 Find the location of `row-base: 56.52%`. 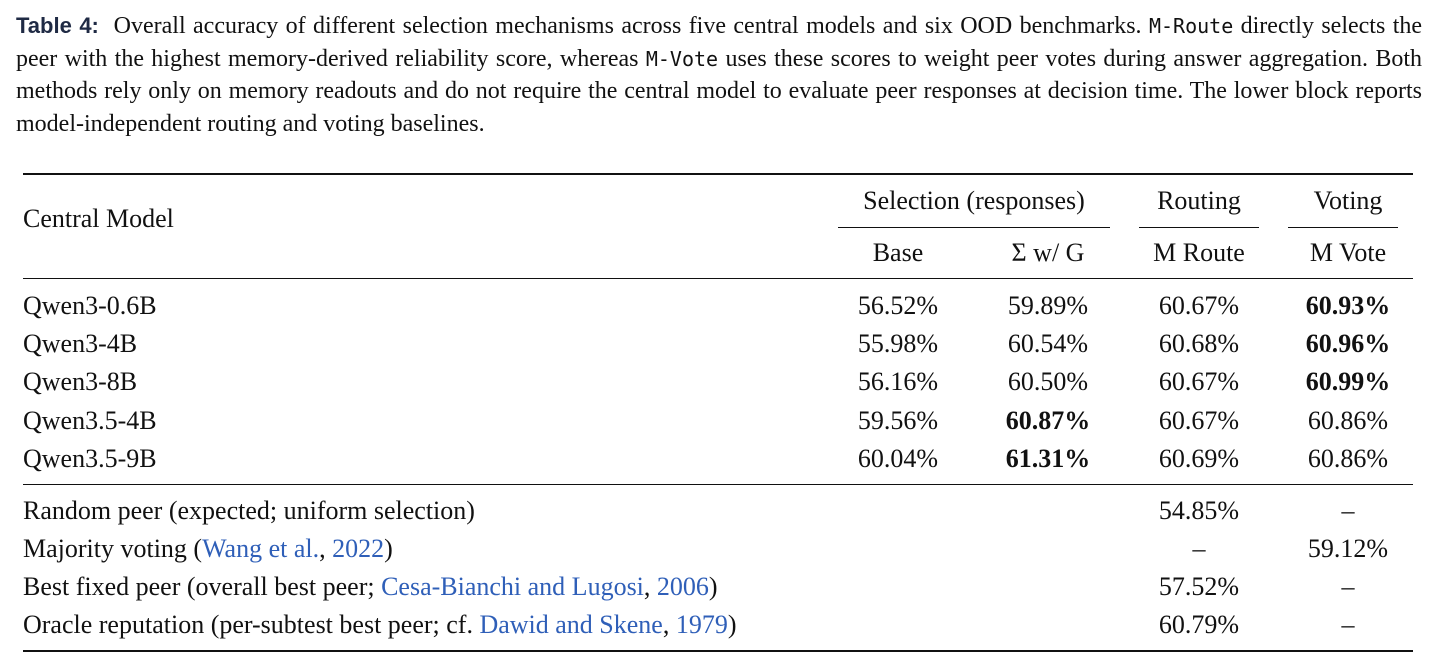

row-base: 56.52% is located at coordinates (898, 305).